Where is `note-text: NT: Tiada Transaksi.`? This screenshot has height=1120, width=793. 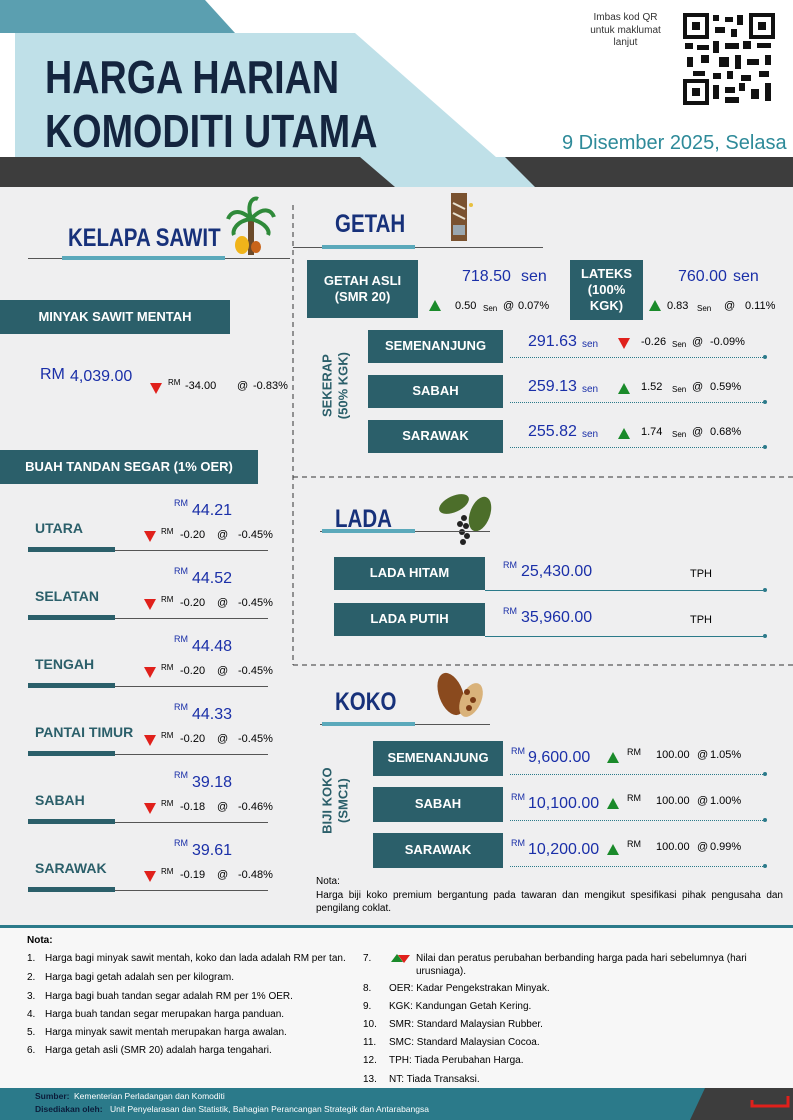 note-text: NT: Tiada Transaksi. is located at coordinates (434, 1079).